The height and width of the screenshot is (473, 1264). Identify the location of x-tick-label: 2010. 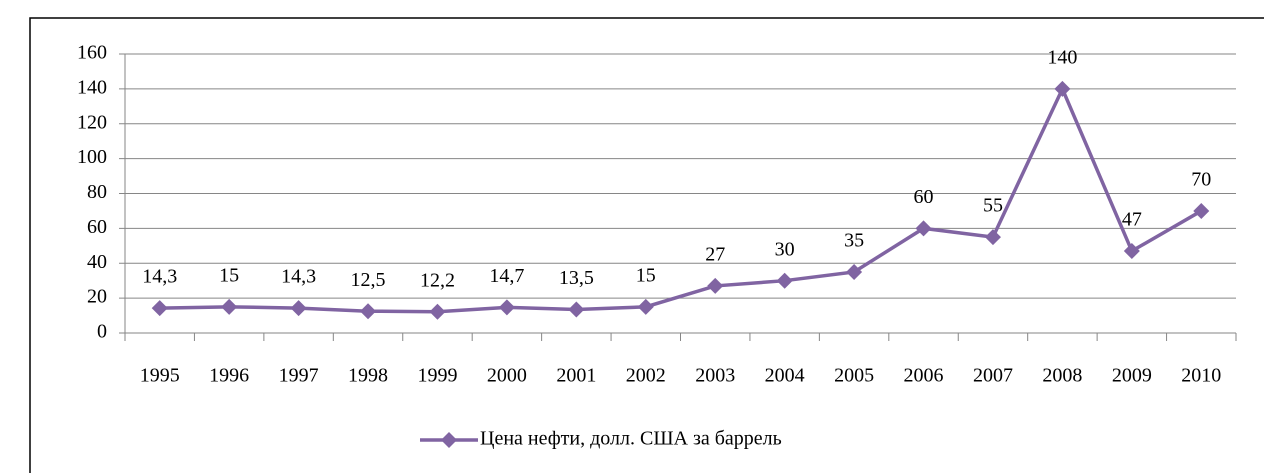
(1201, 376).